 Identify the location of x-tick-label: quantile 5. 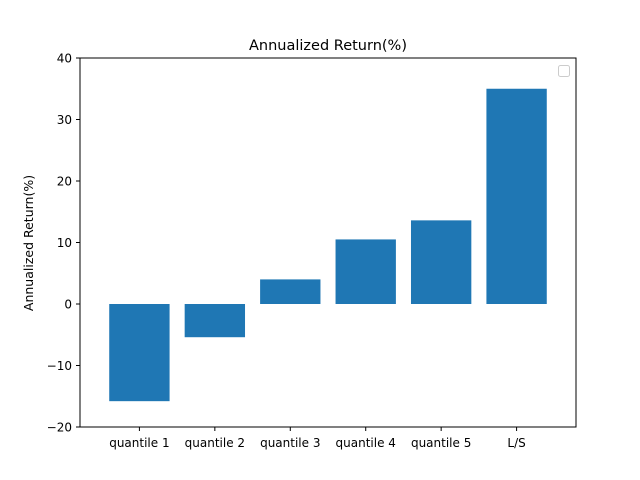
(441, 443).